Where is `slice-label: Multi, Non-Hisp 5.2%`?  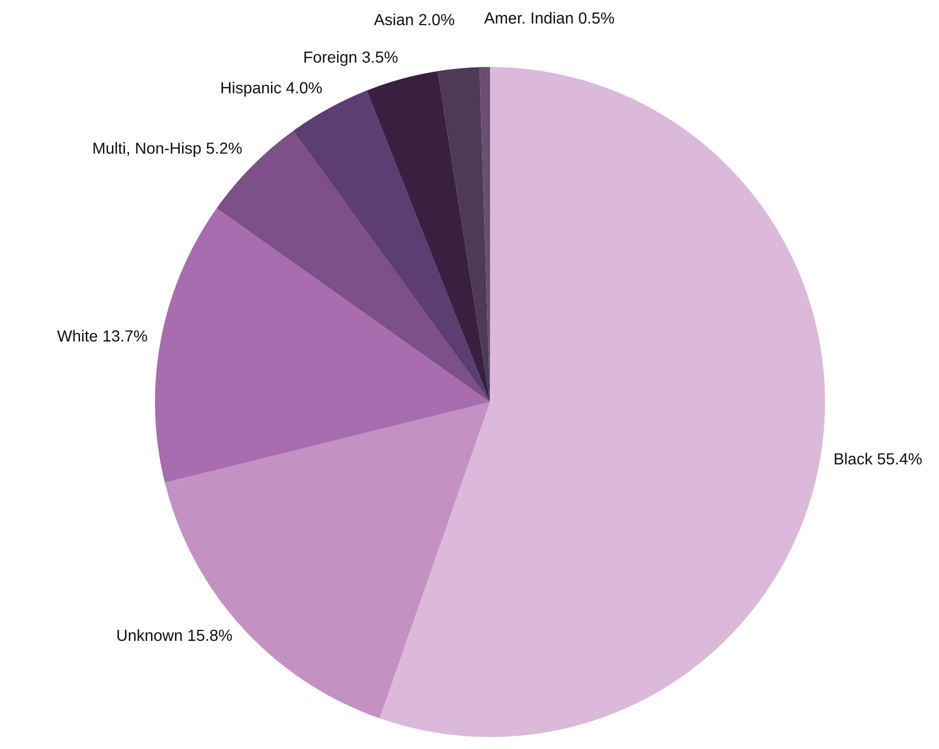 slice-label: Multi, Non-Hisp 5.2% is located at coordinates (168, 149).